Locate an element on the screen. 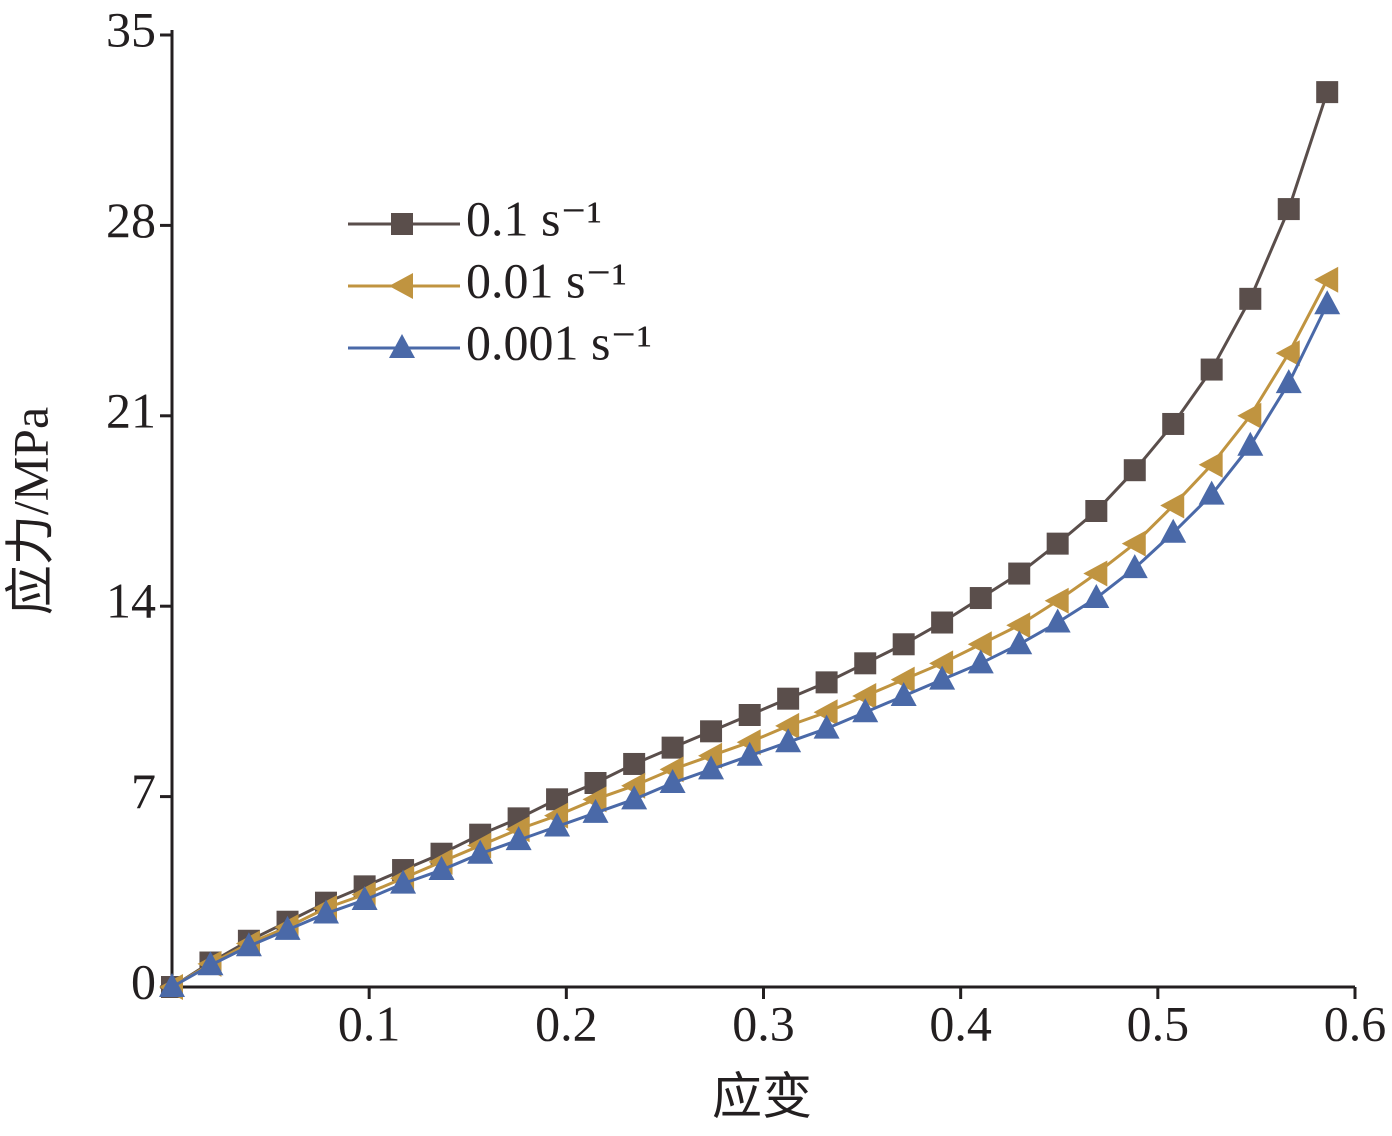 The height and width of the screenshot is (1136, 1392). x-tick-label: 0.6 is located at coordinates (1355, 1023).